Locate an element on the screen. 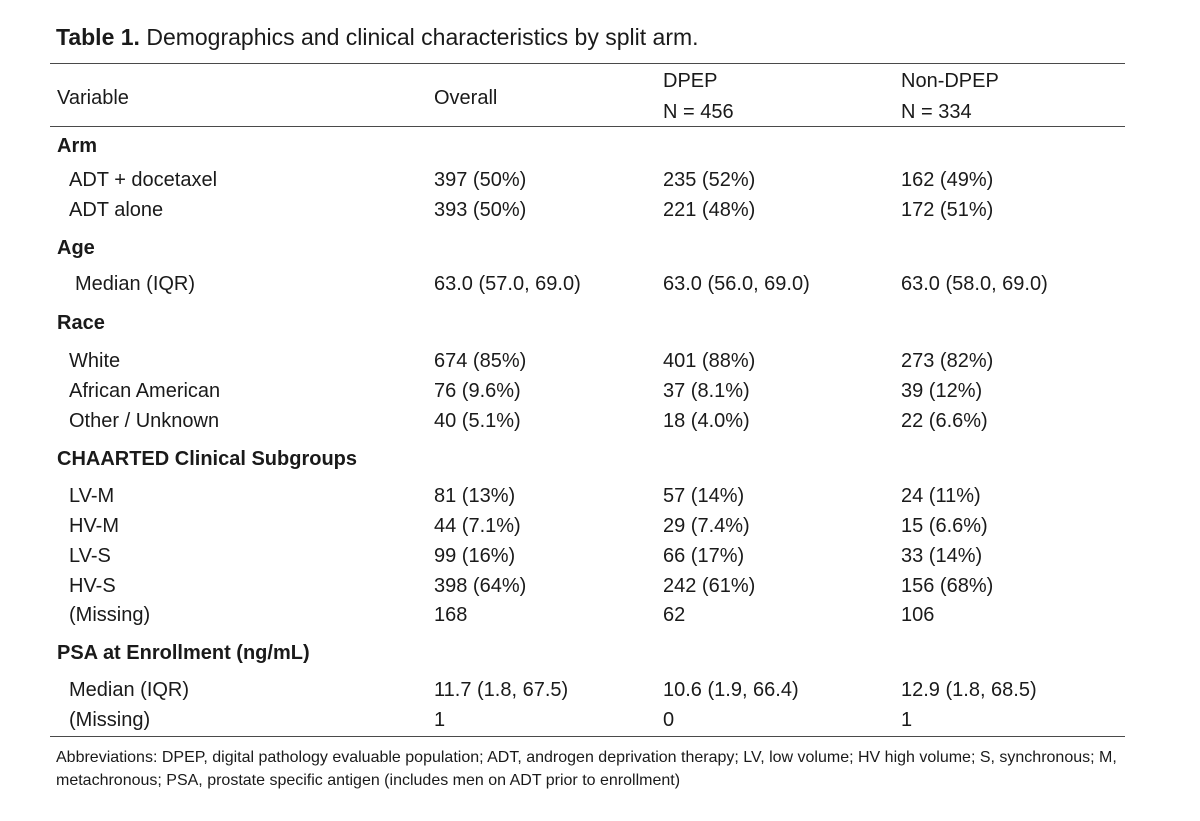 This screenshot has height=821, width=1200. row-overall: 393 (50%) is located at coordinates (480, 210).